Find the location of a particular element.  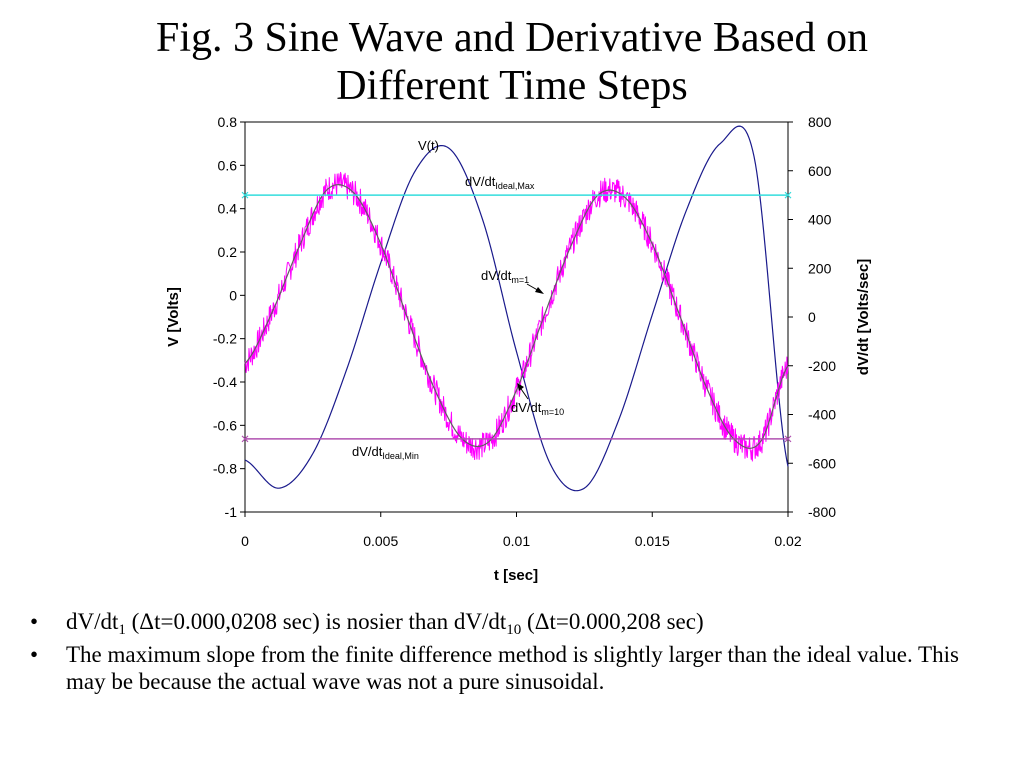

y-left-tick-label: 0.8 is located at coordinates (228, 122).